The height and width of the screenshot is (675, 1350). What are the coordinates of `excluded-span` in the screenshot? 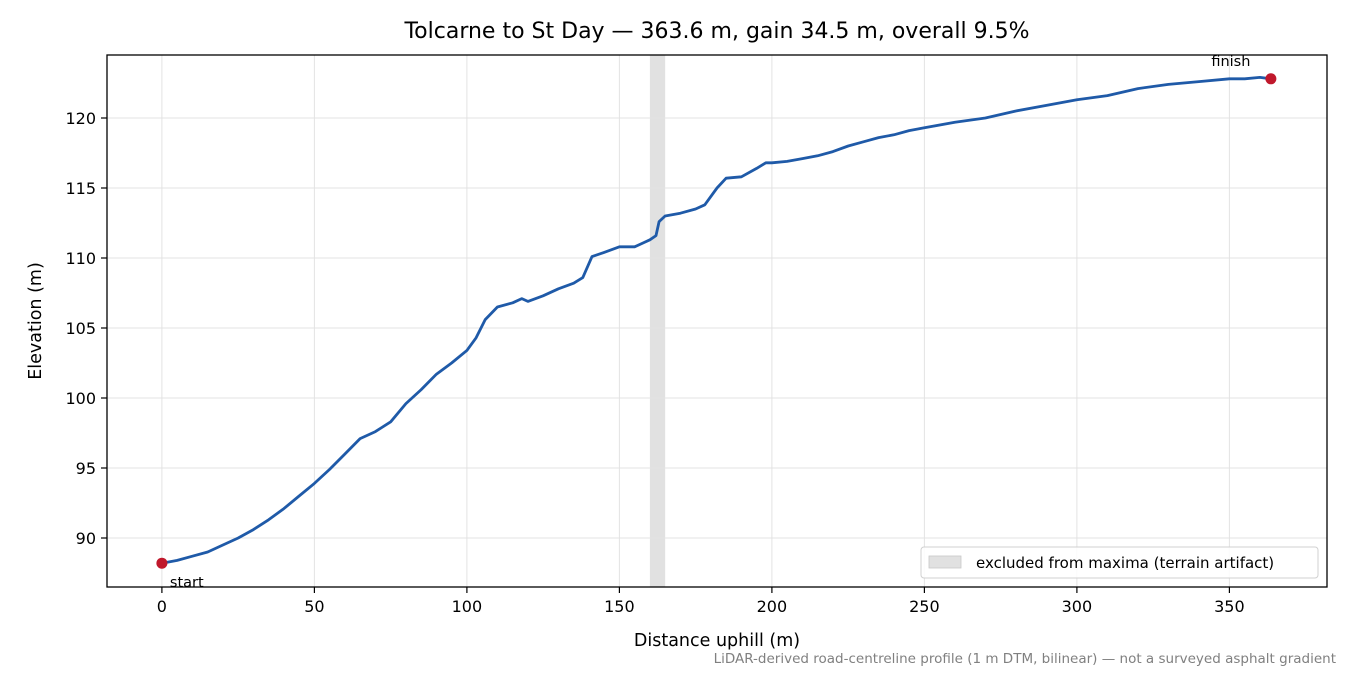 It's located at (657, 321).